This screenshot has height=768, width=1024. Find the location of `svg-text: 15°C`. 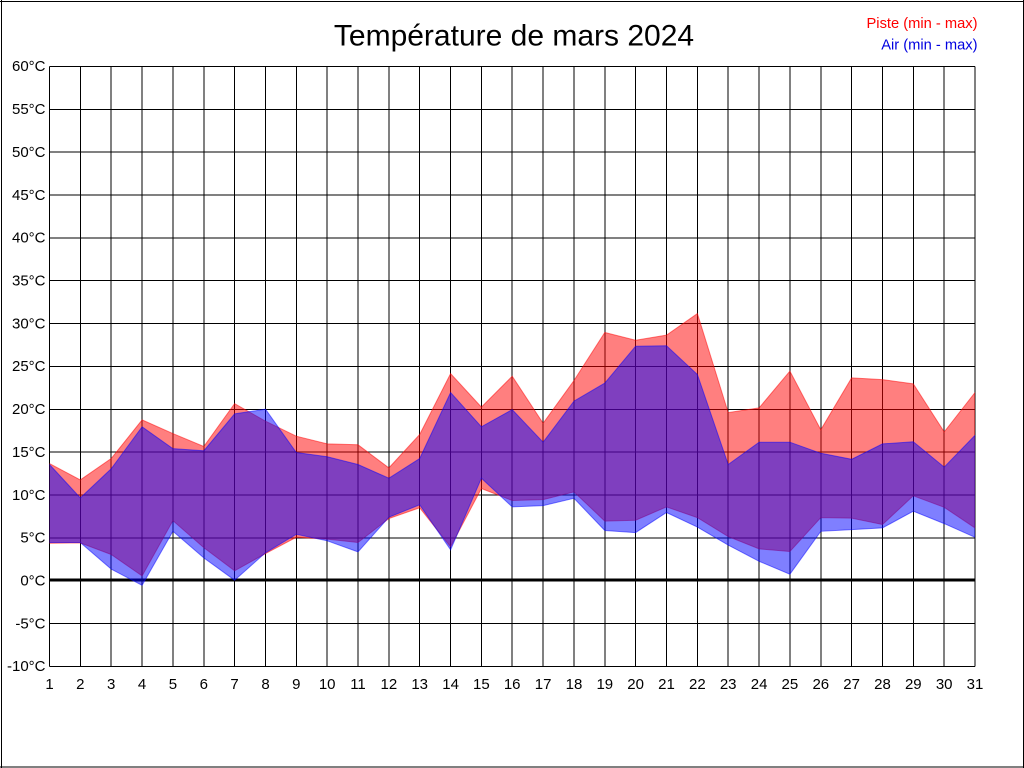

svg-text: 15°C is located at coordinates (29, 452).